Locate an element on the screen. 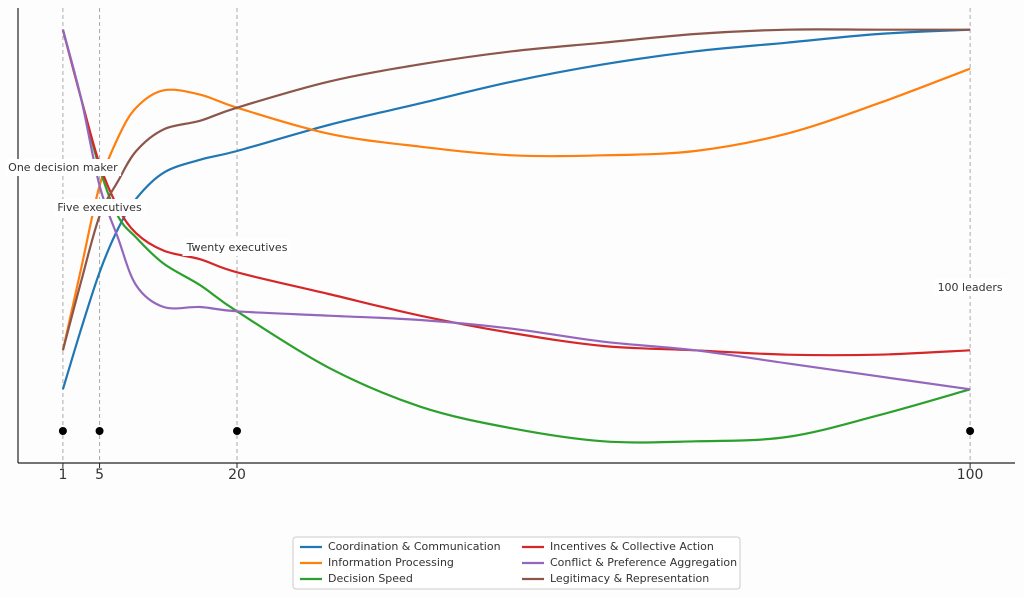 The width and height of the screenshot is (1024, 597). annotation-label: Five executives is located at coordinates (99, 207).